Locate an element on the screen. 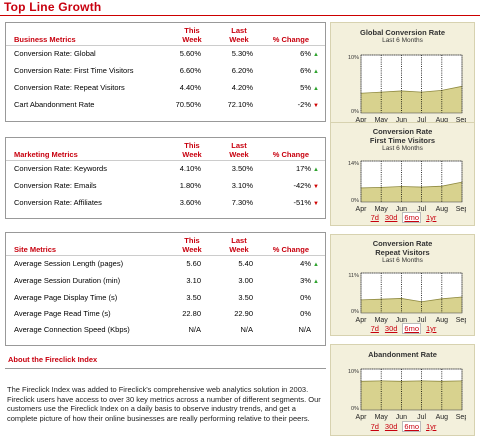 The width and height of the screenshot is (480, 438). this-week-value: 1.80% is located at coordinates (190, 185).